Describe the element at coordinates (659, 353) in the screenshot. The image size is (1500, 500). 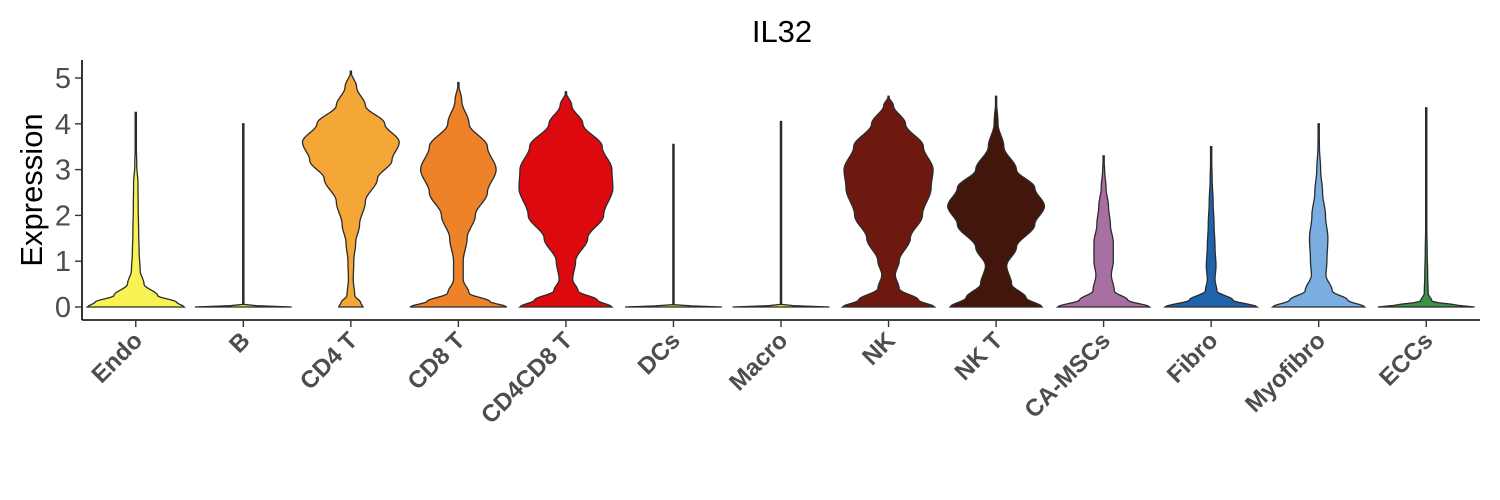
I see `x-tick-label: DCs` at that location.